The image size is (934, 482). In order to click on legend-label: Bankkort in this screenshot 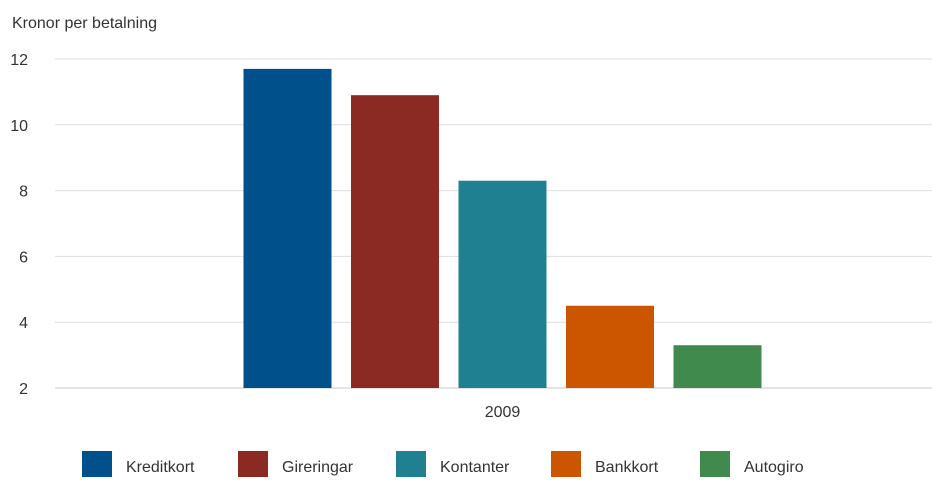, I will do `click(627, 467)`.